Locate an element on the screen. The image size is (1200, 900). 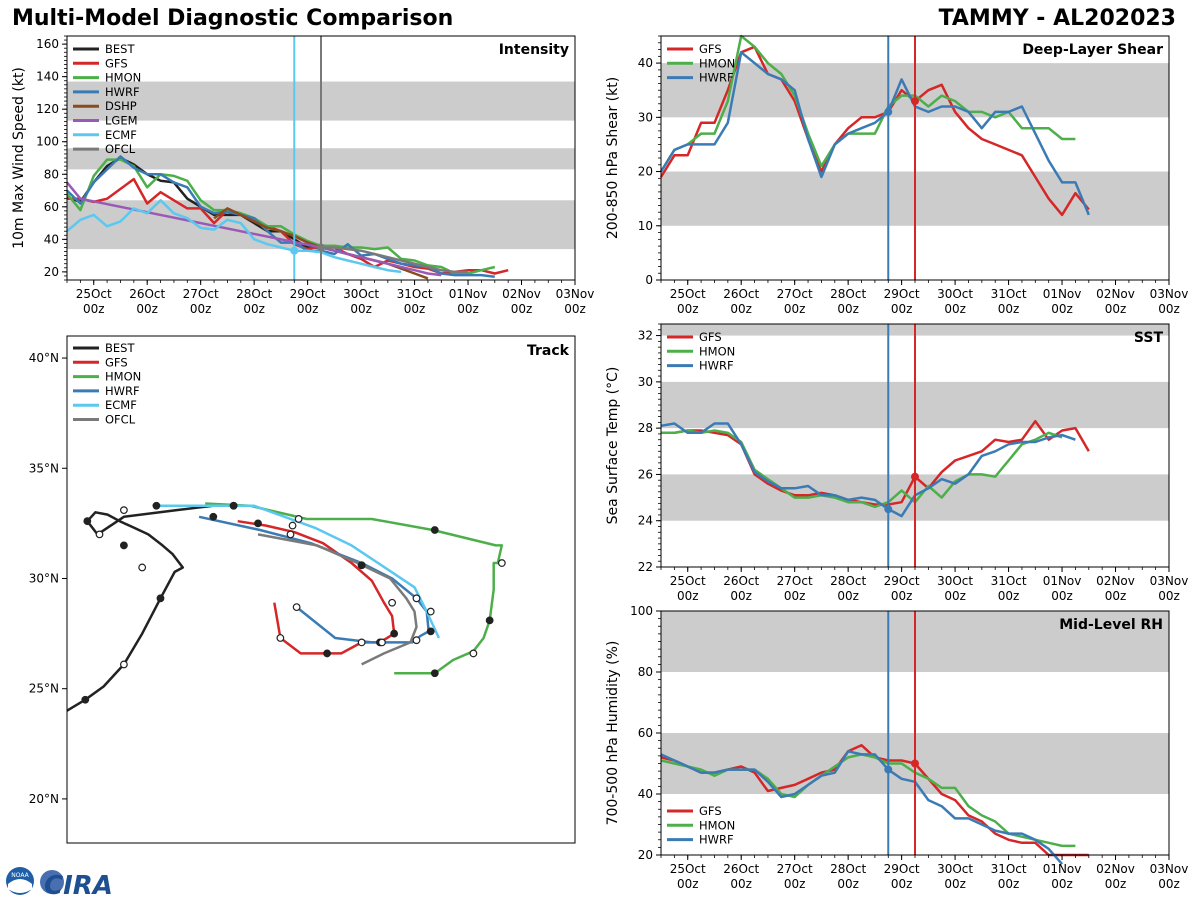
track-paths is located at coordinates (286, 606).